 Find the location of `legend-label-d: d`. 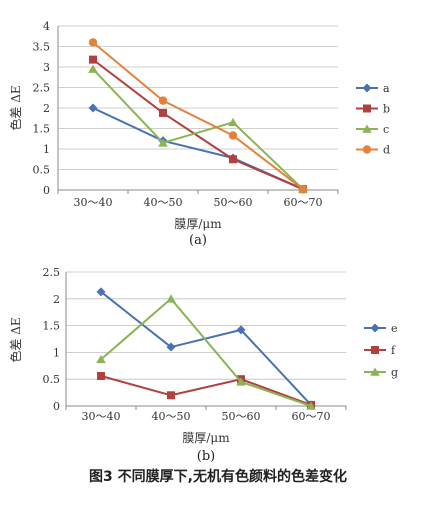

legend-label-d: d is located at coordinates (386, 150).